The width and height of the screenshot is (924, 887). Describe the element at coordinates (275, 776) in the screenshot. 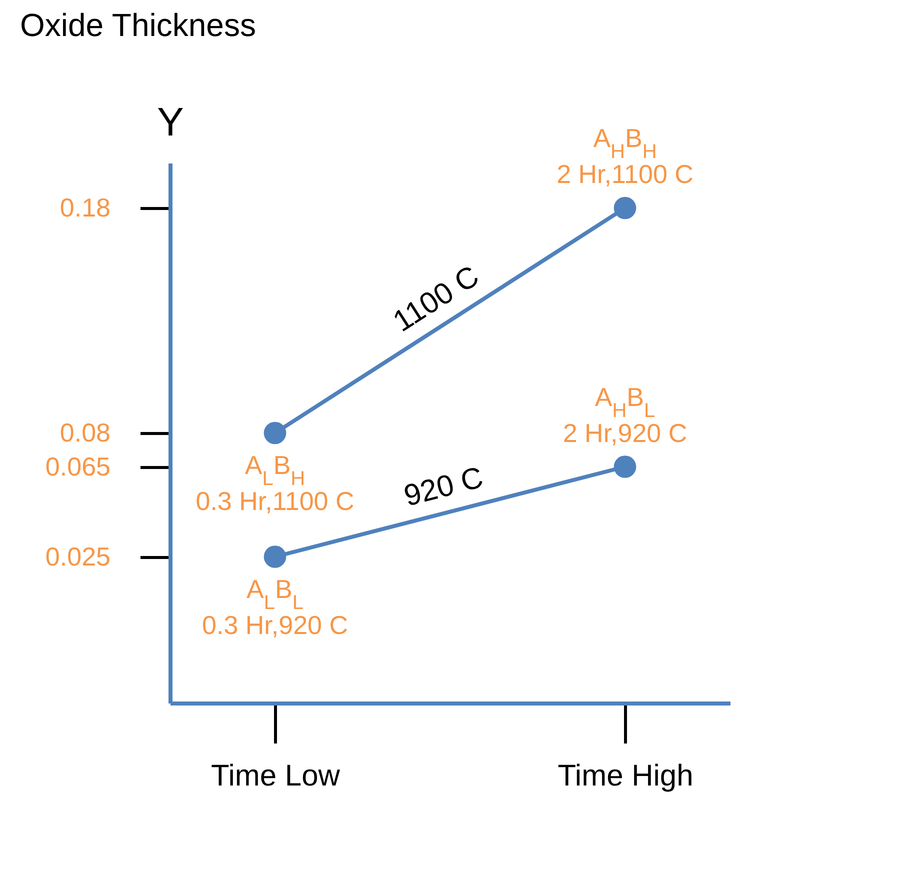

I see `x-tick-label: Time Low` at that location.